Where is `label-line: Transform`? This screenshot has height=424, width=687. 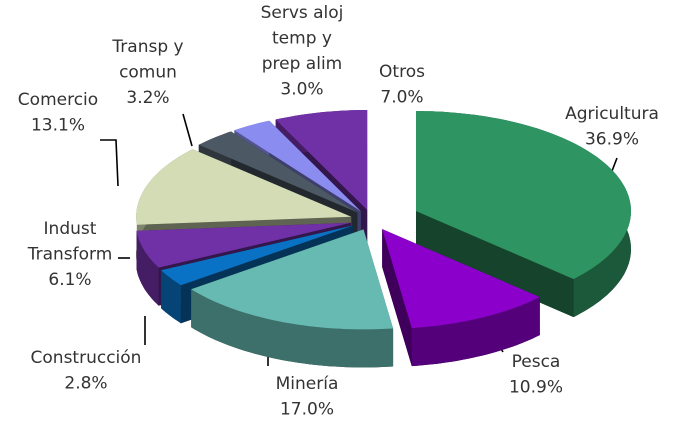 label-line: Transform is located at coordinates (70, 255).